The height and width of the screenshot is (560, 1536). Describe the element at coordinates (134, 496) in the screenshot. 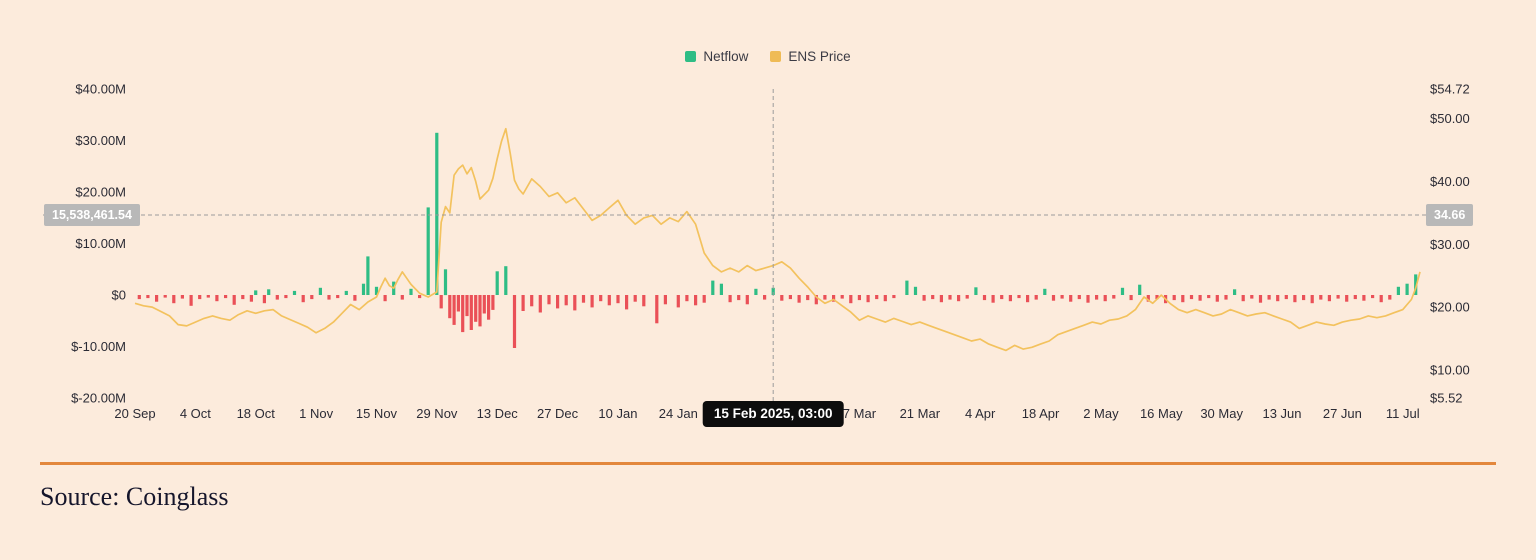

I see `source-caption: Source: Coinglass` at that location.